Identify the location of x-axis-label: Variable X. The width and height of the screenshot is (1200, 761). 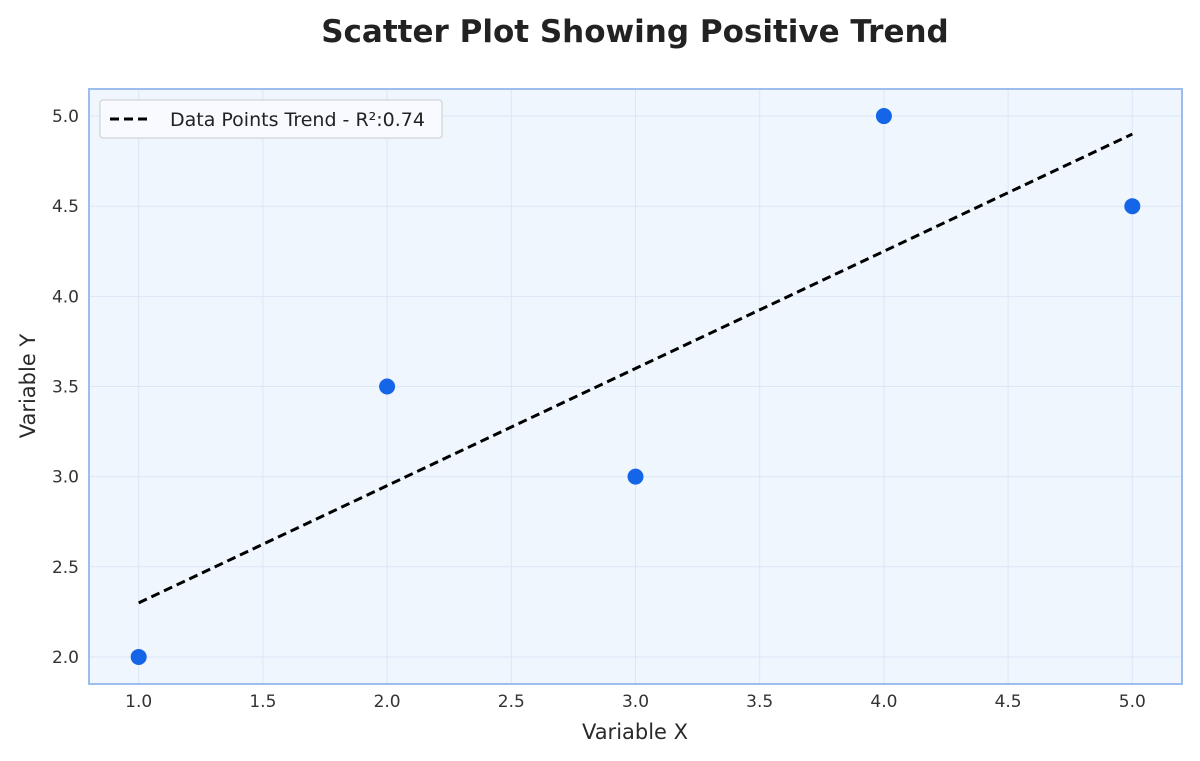
(635, 732).